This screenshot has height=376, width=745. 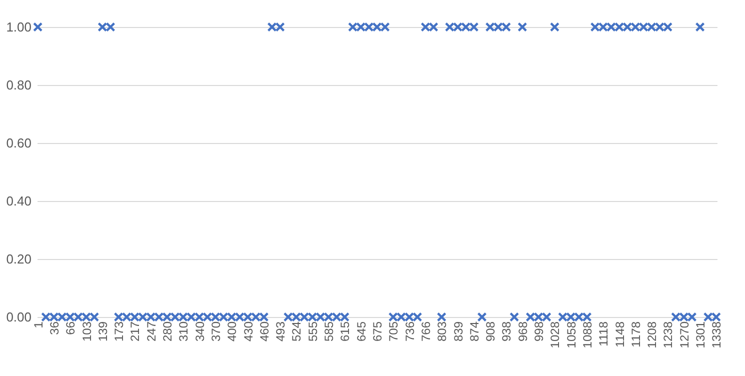 I want to click on x-tick-label: 430, so click(x=248, y=331).